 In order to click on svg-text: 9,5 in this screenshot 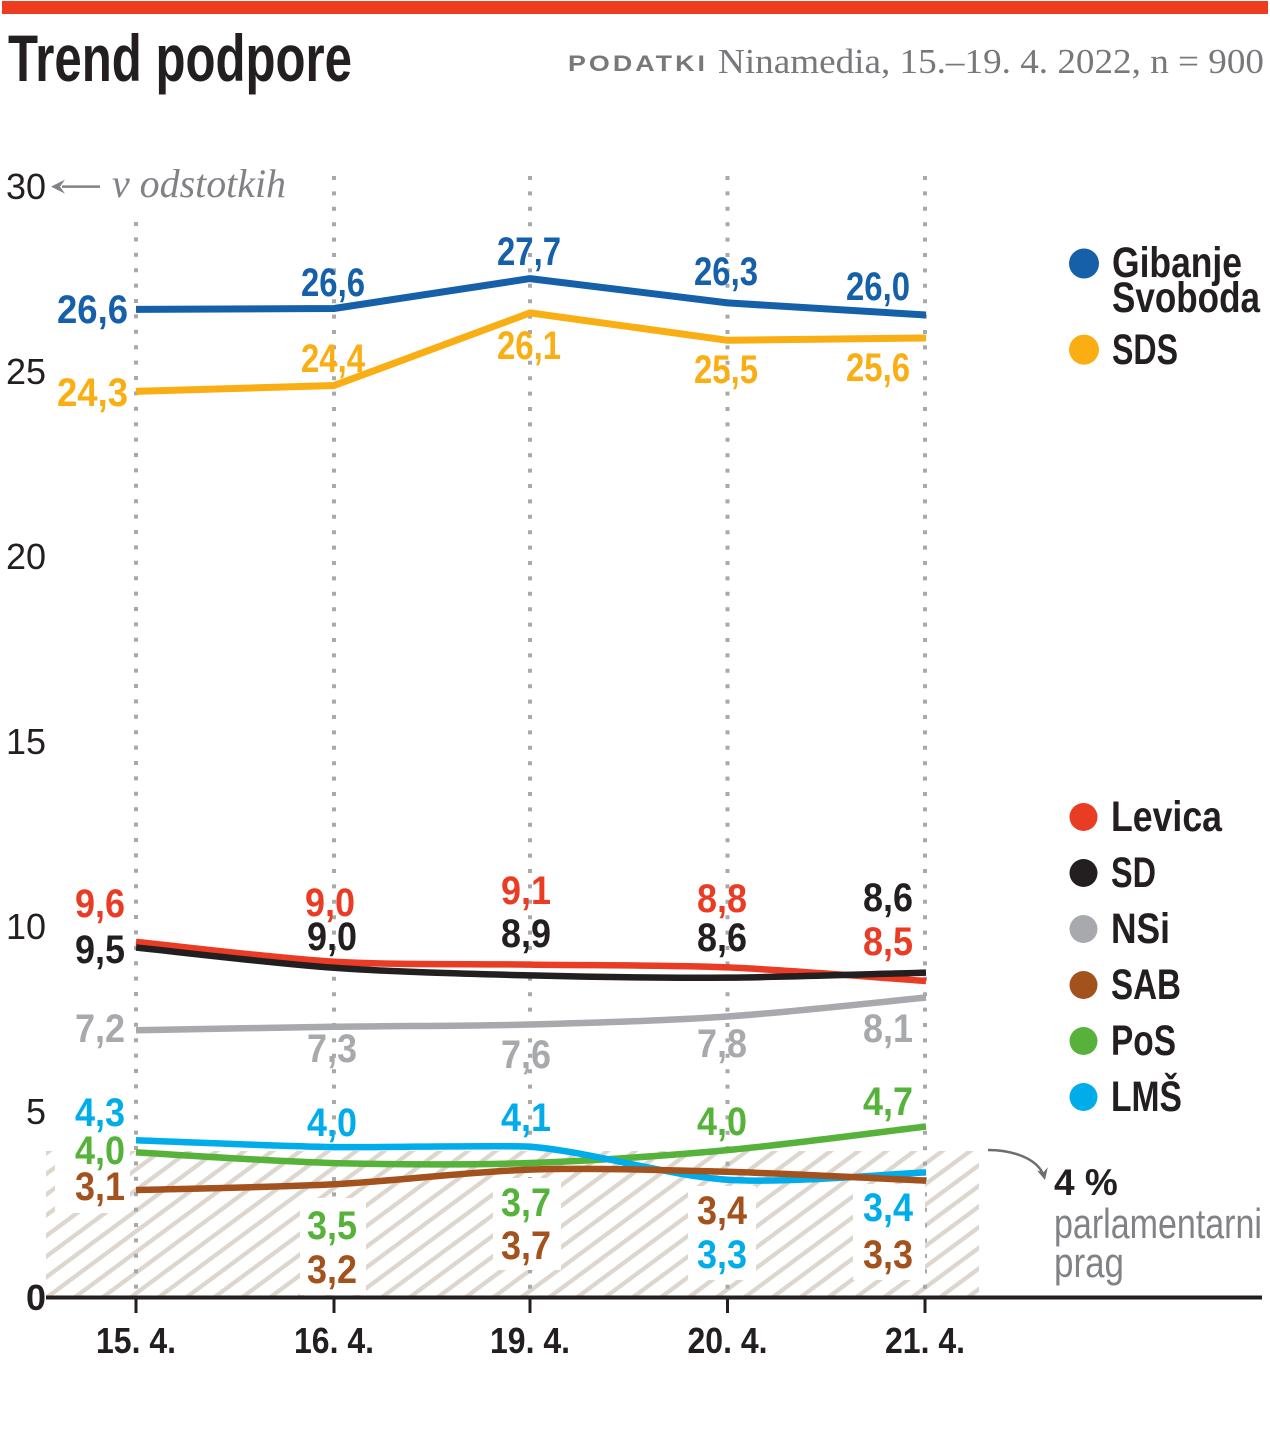, I will do `click(100, 950)`.